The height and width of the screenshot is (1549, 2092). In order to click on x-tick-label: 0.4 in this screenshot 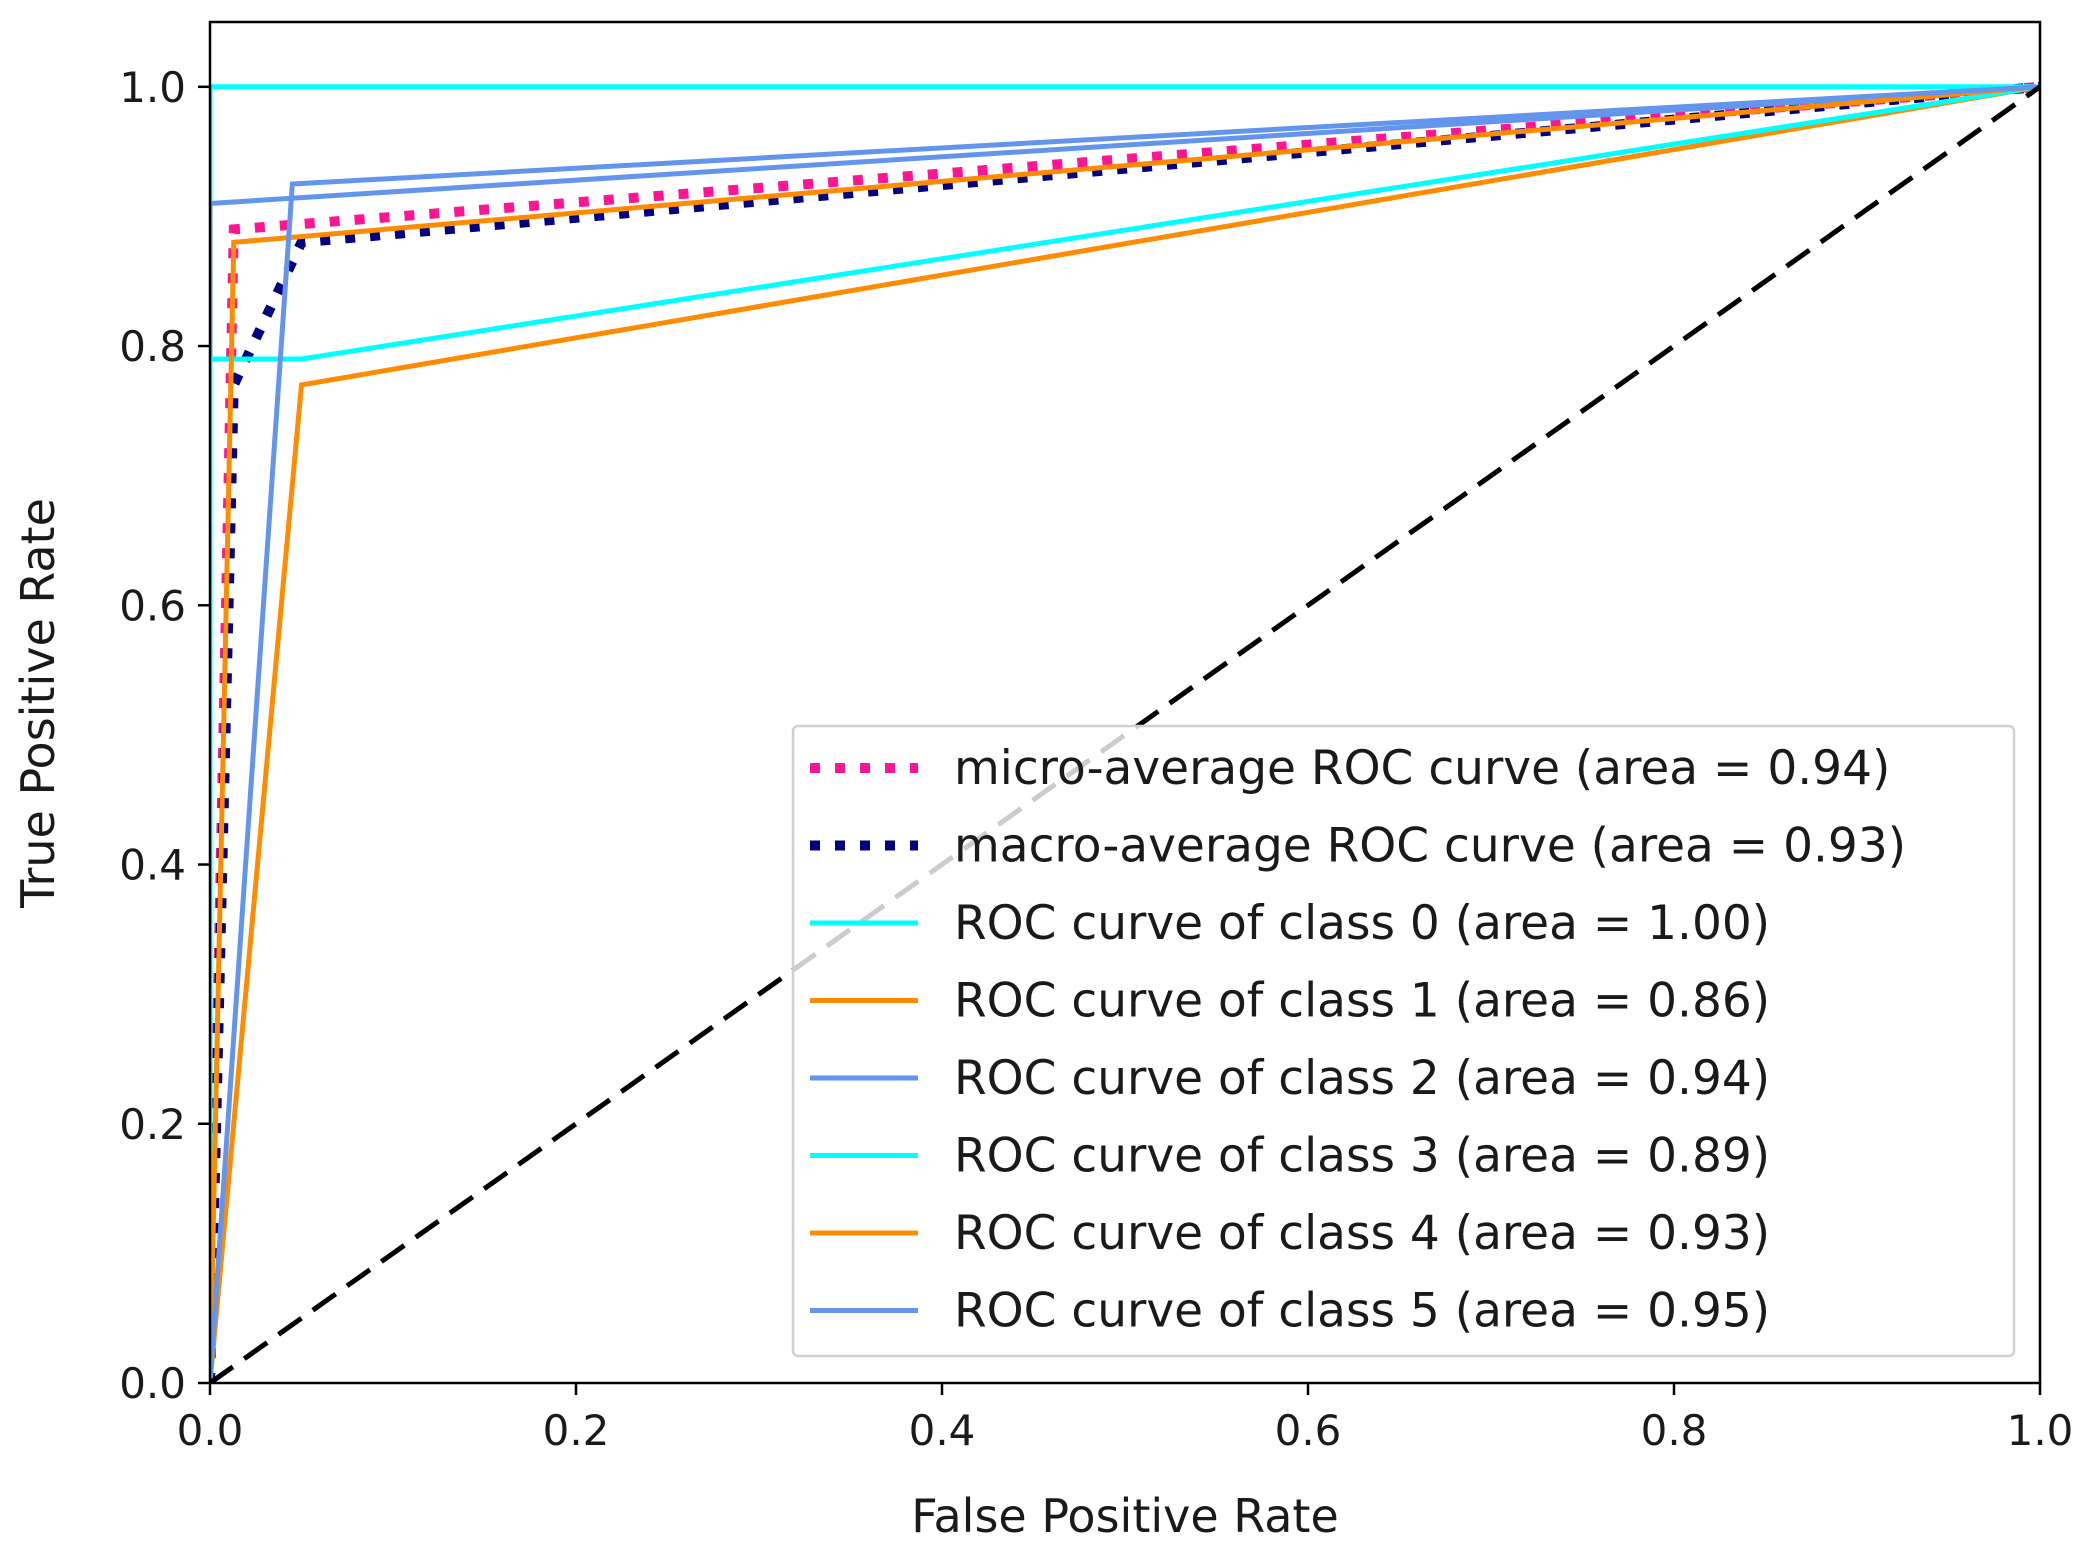, I will do `click(942, 1430)`.